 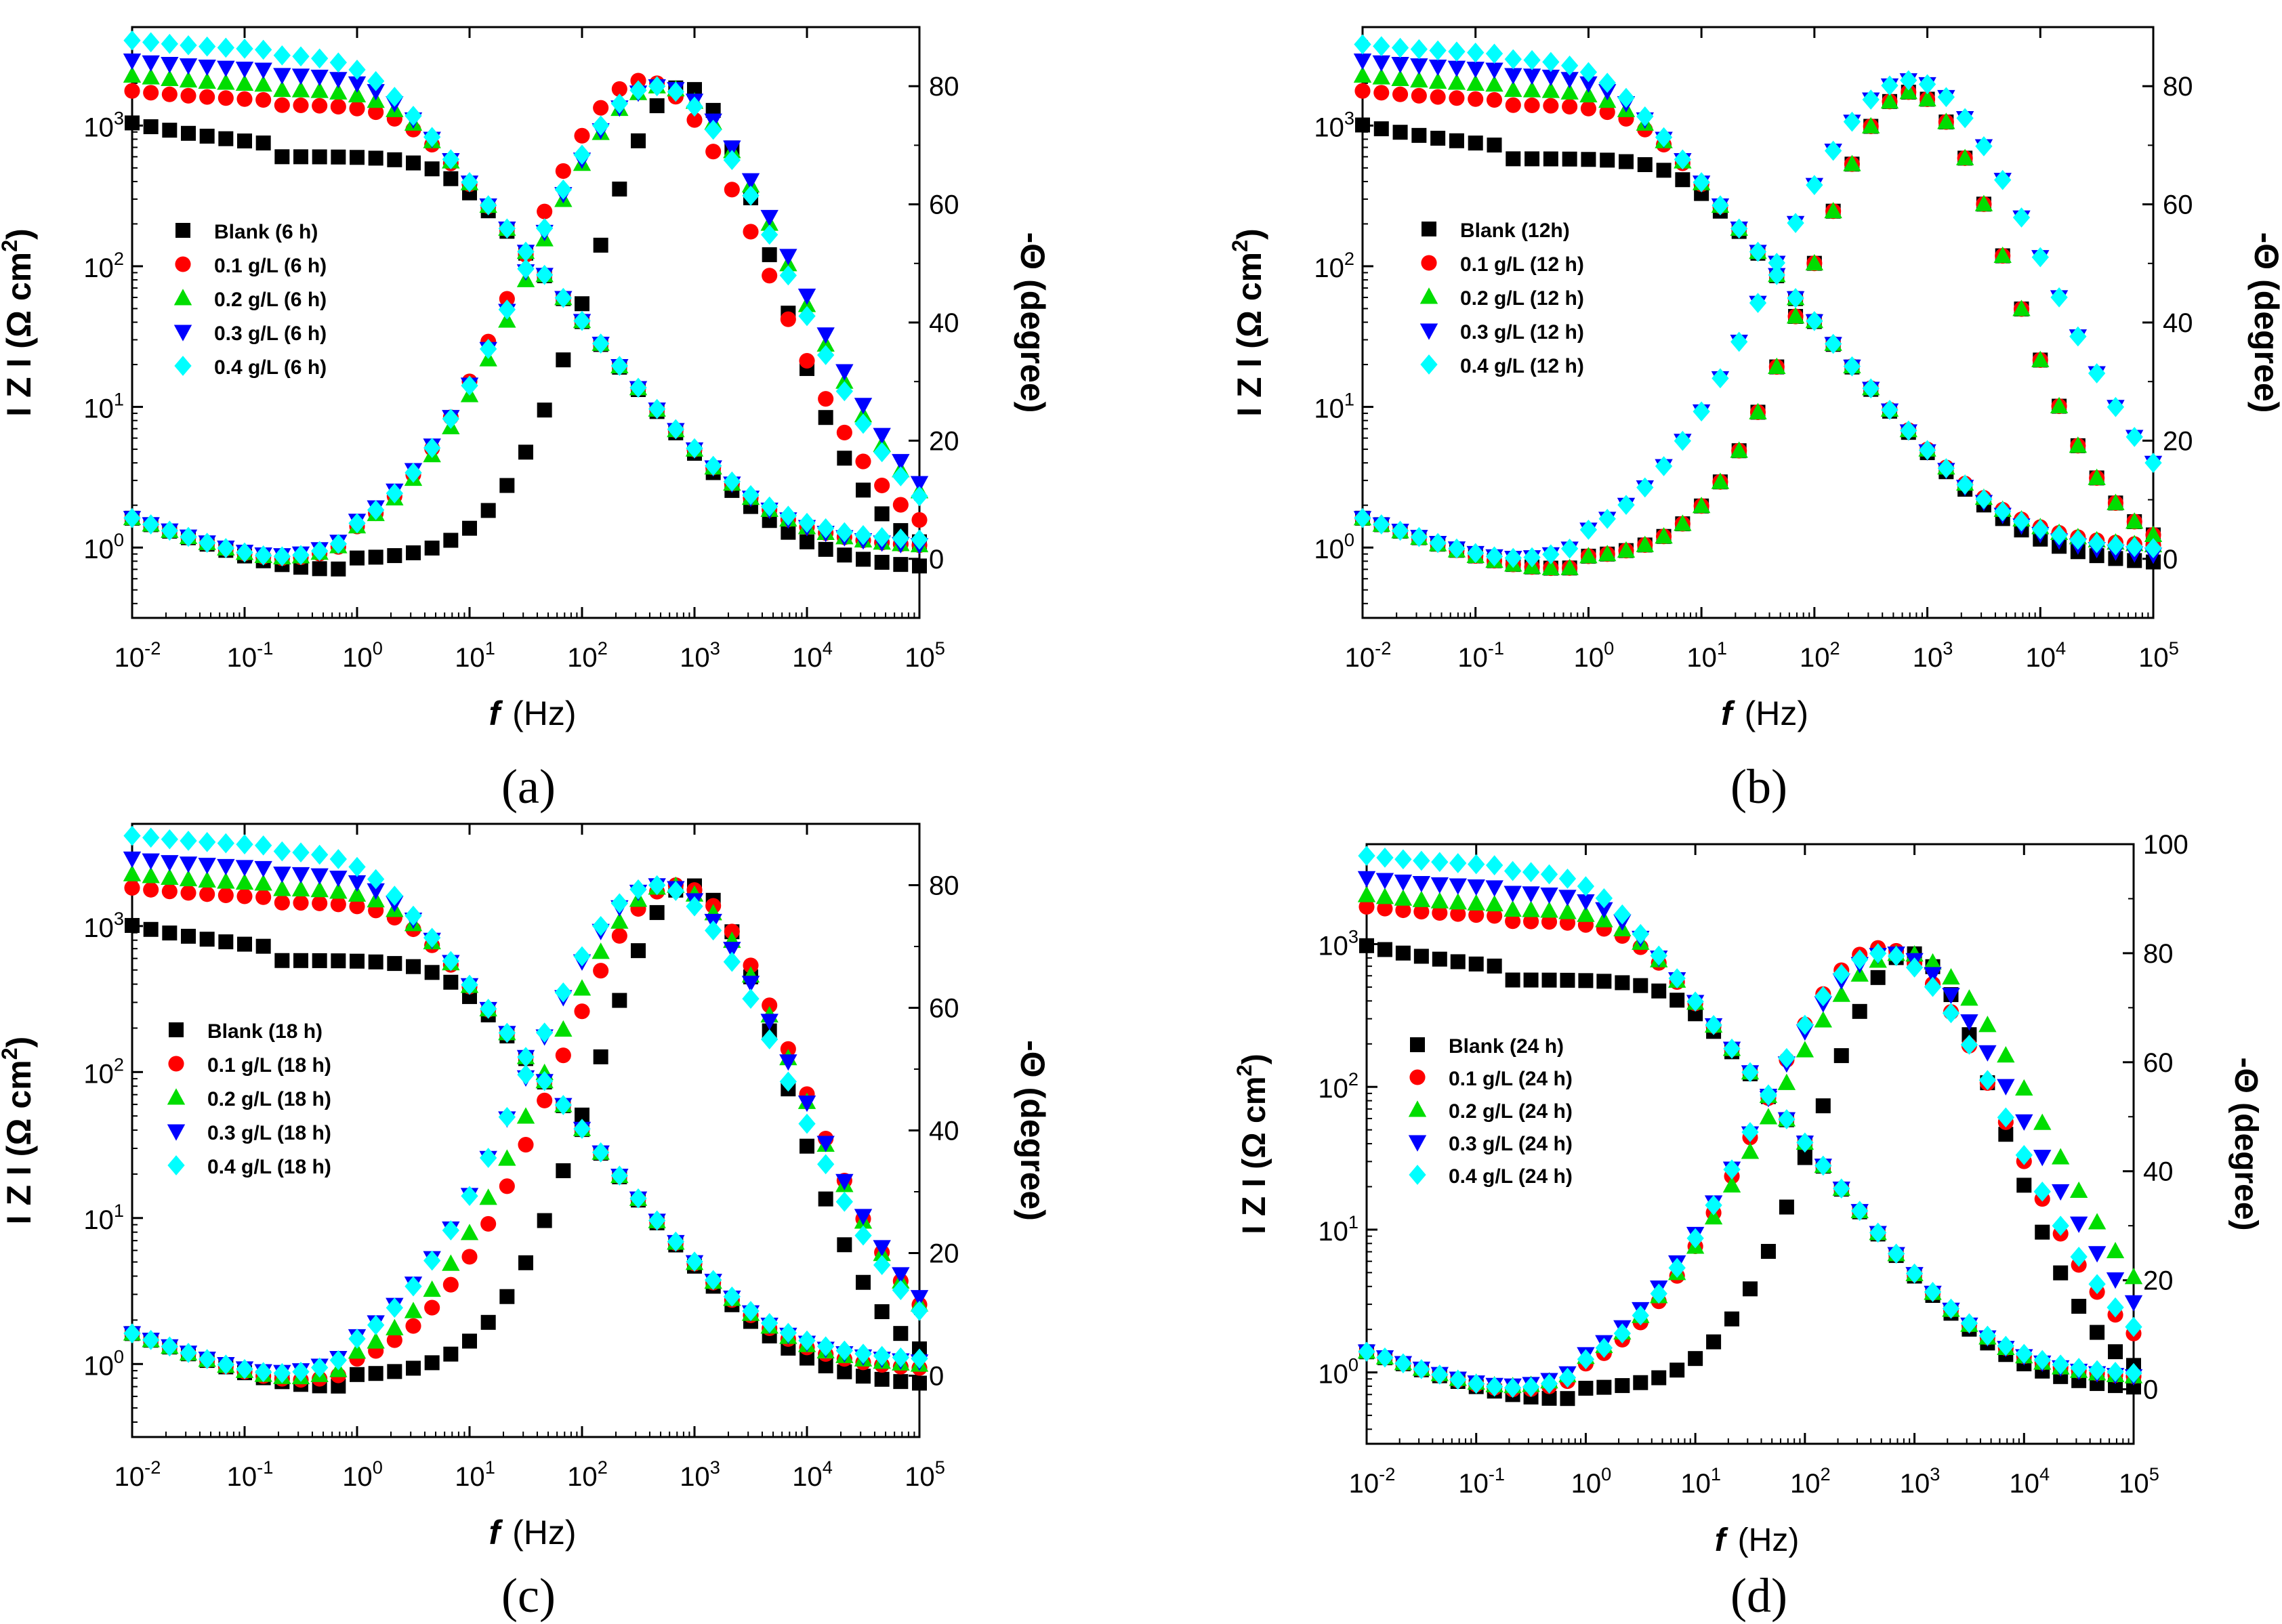 I want to click on legend-marker, so click(x=1429, y=263).